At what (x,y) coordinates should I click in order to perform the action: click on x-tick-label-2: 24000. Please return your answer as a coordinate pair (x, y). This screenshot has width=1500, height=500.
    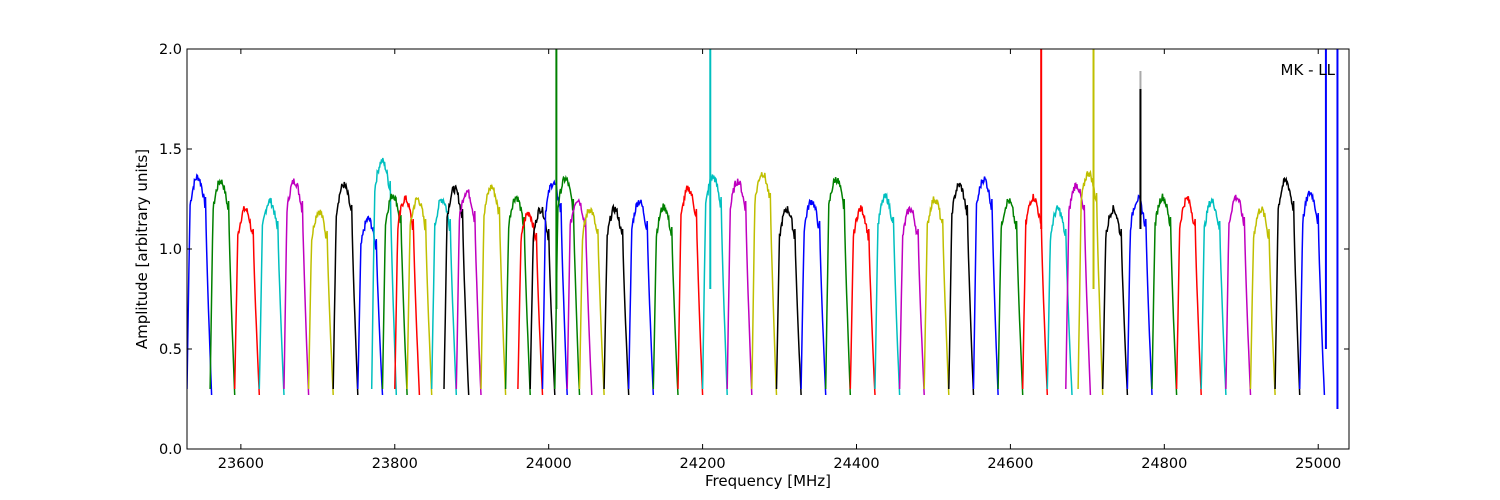
    Looking at the image, I should click on (549, 464).